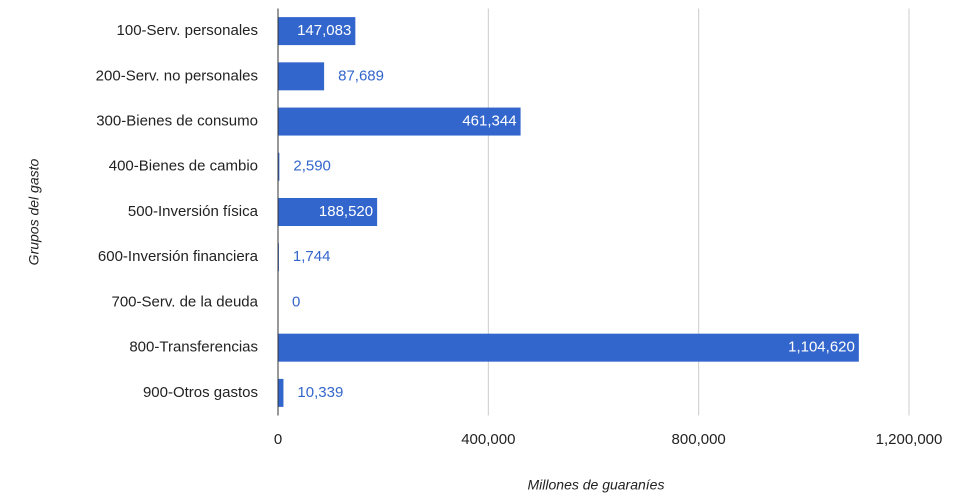  What do you see at coordinates (187, 30) in the screenshot?
I see `y-tick-label: 100-Serv. personales` at bounding box center [187, 30].